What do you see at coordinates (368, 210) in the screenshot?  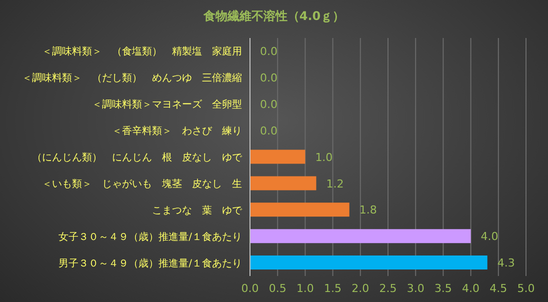 I see `data-label: 1.8` at bounding box center [368, 210].